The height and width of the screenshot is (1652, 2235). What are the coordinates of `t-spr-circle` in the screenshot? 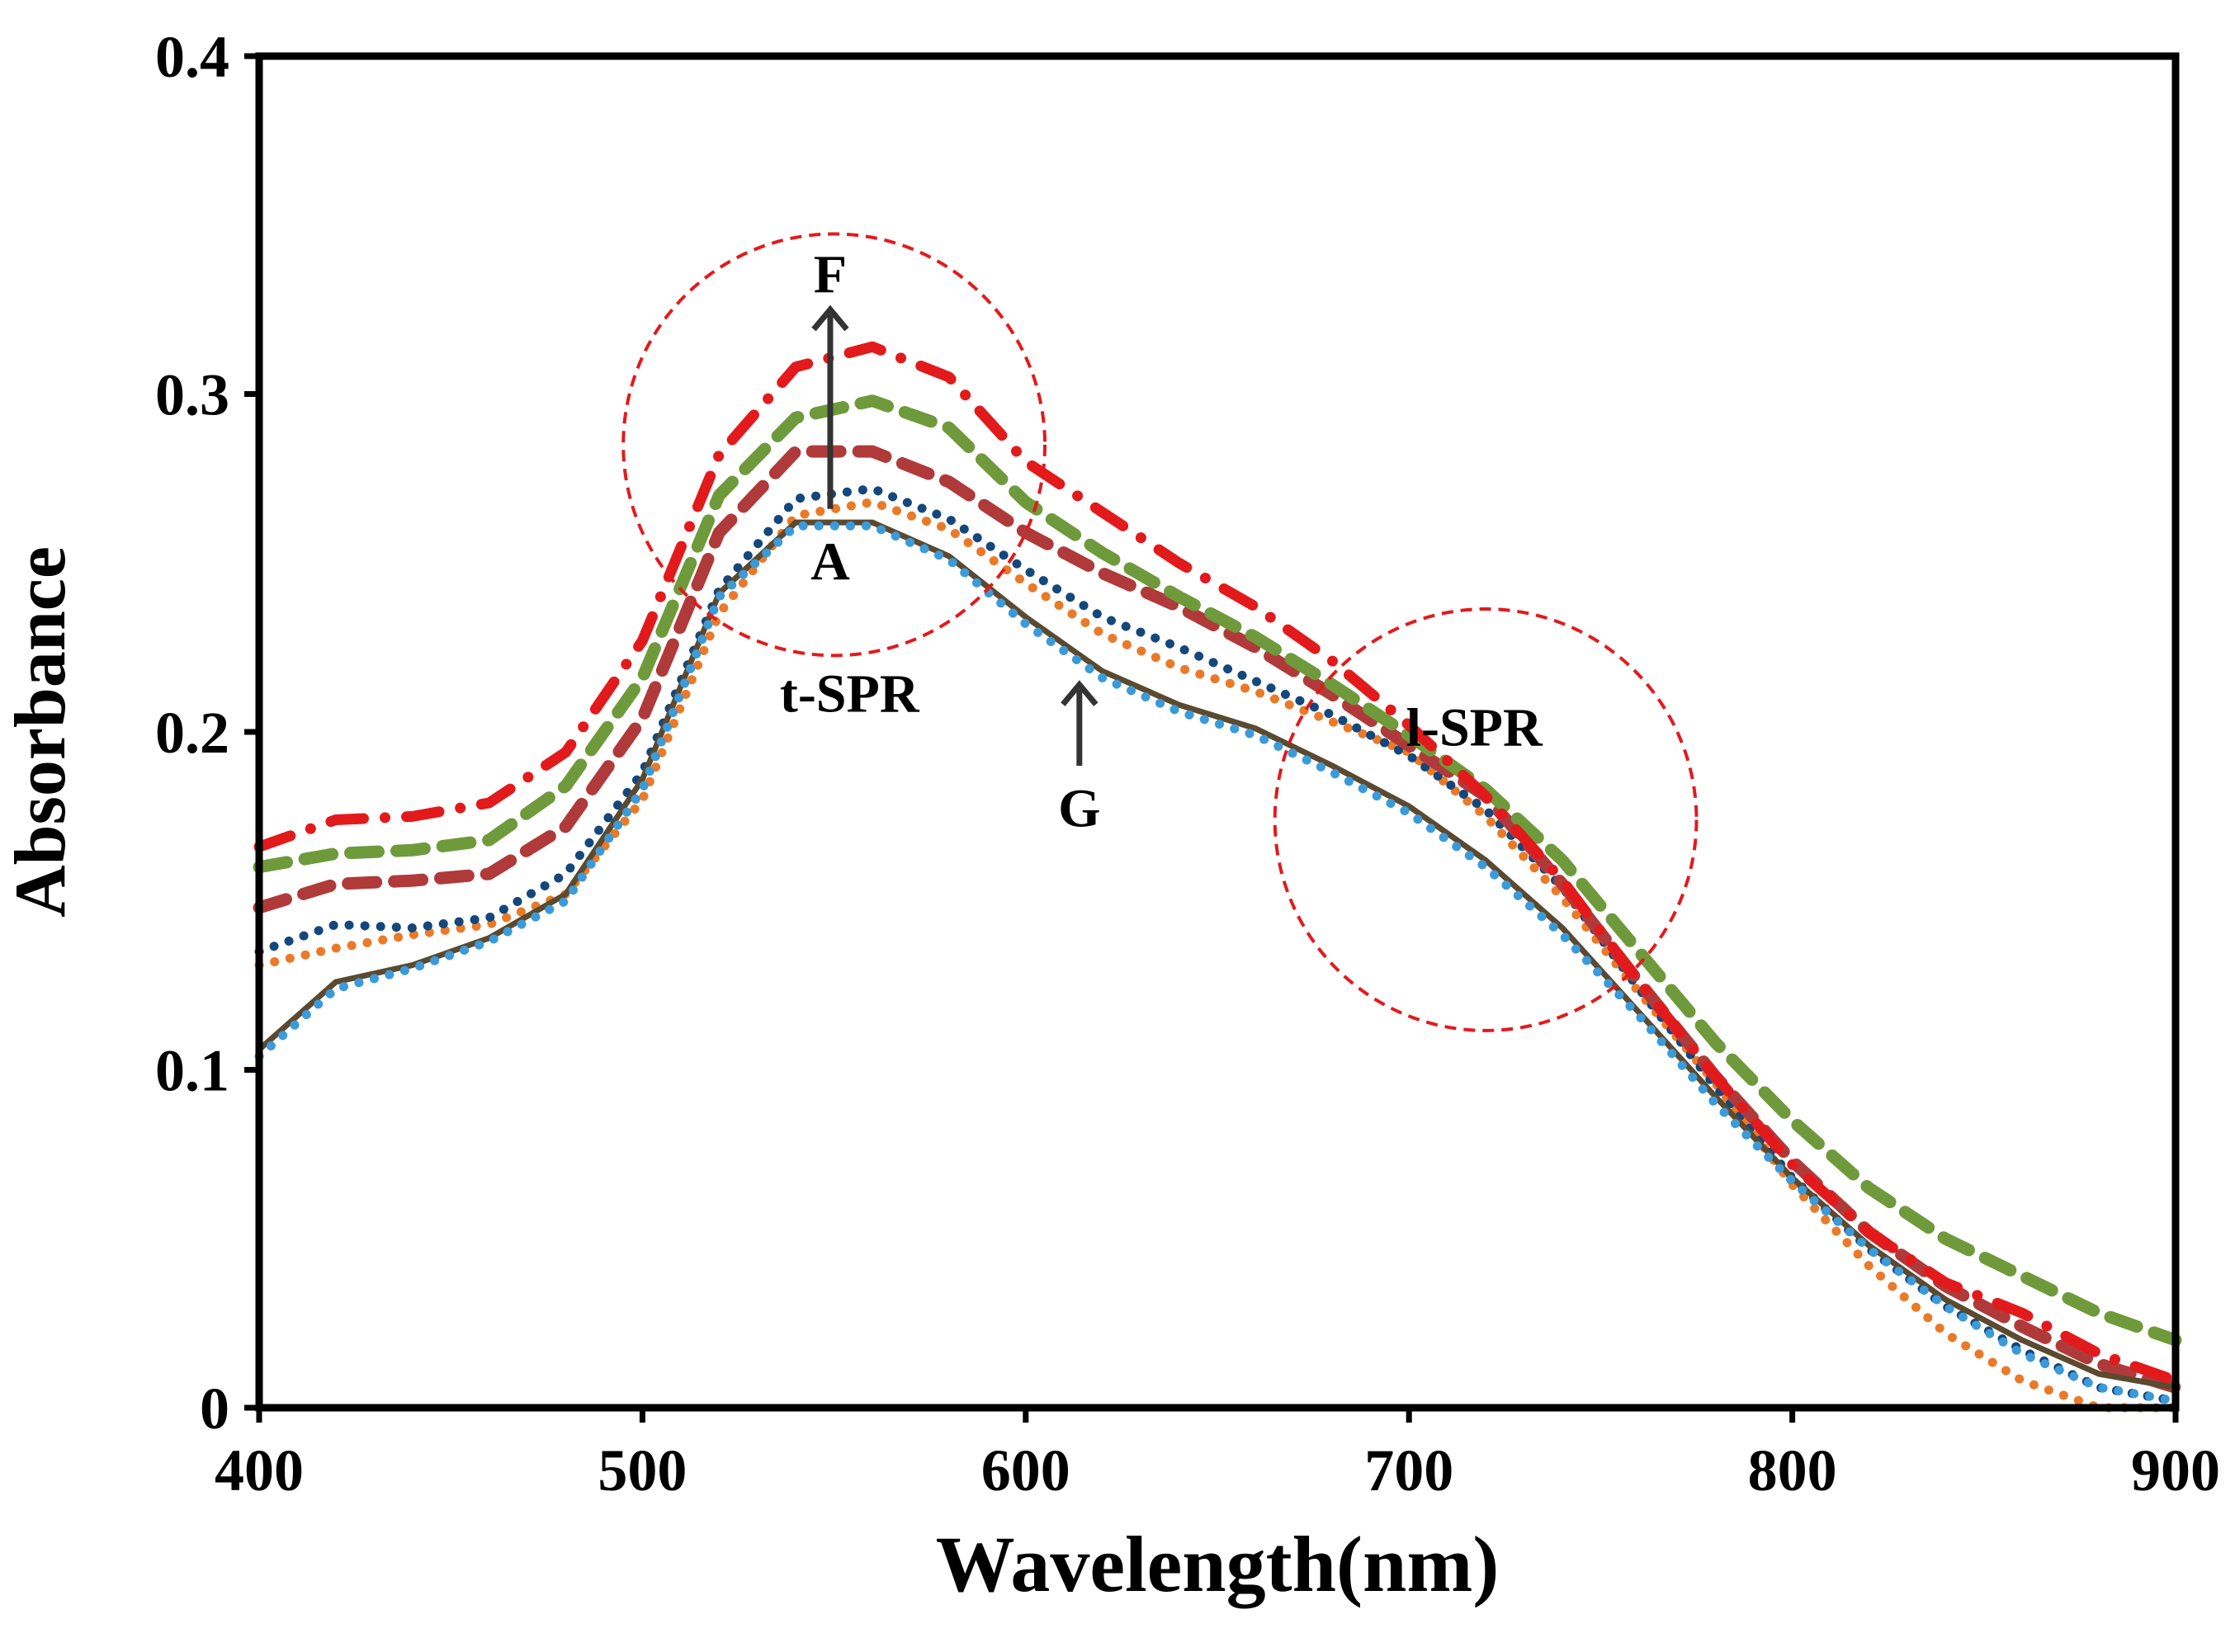 It's located at (834, 445).